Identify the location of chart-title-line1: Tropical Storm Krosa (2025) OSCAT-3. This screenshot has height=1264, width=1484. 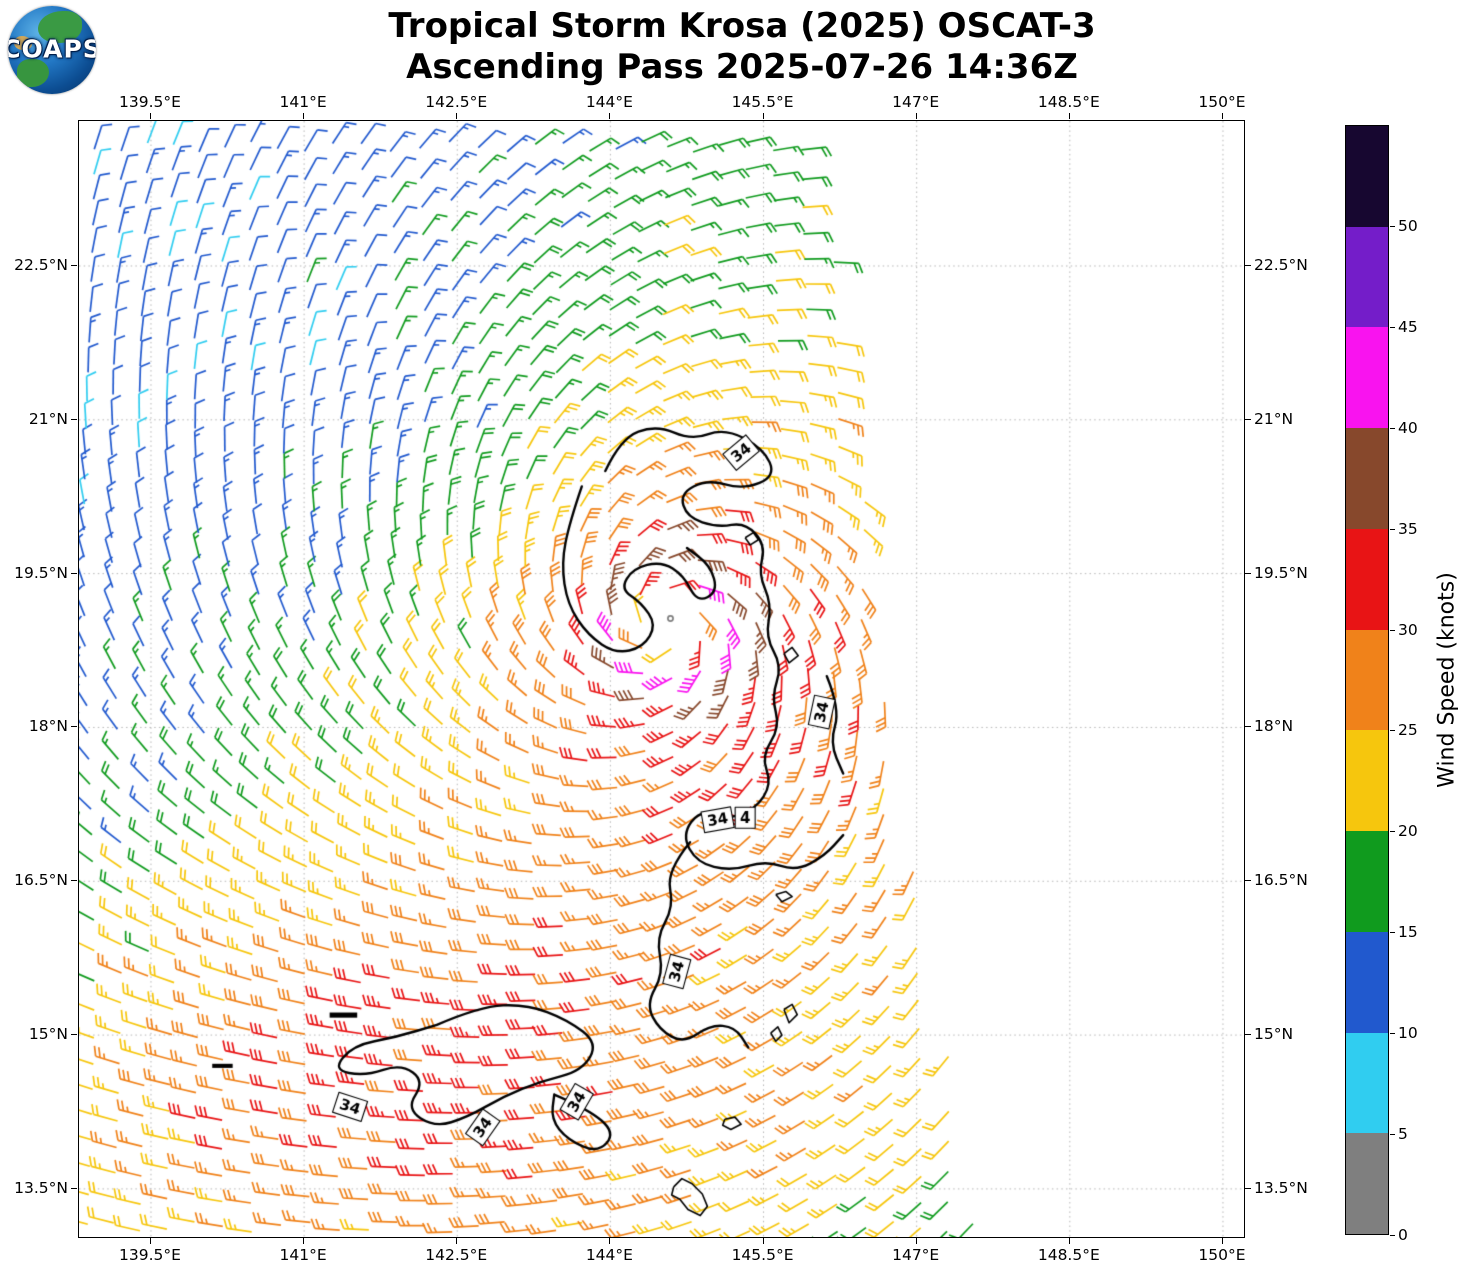
(742, 26).